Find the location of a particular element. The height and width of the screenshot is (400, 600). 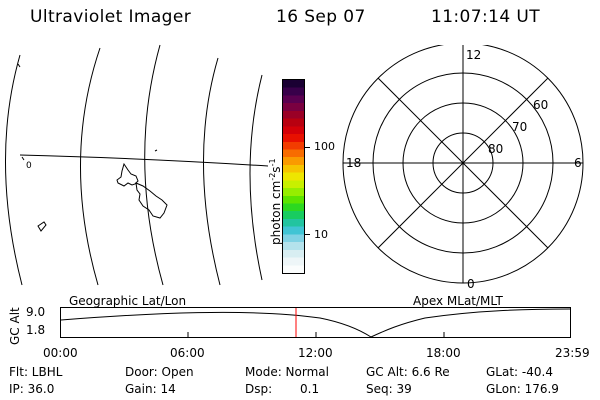

xtick-1200: 12:00 is located at coordinates (315, 353).